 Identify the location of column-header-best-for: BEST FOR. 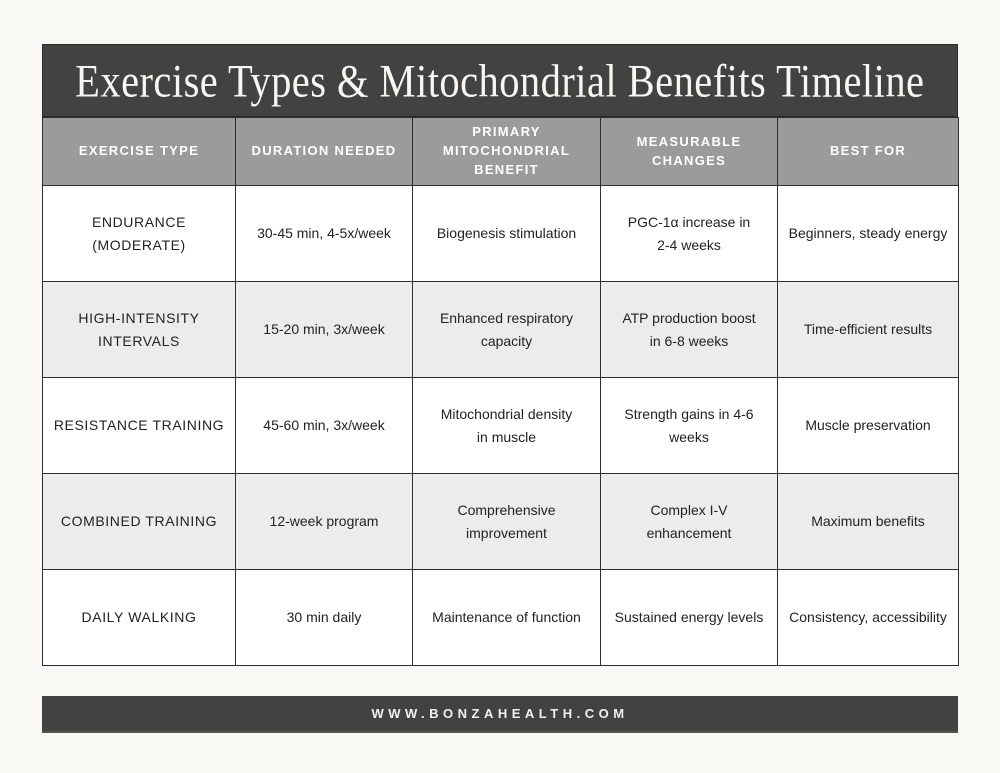
(868, 151).